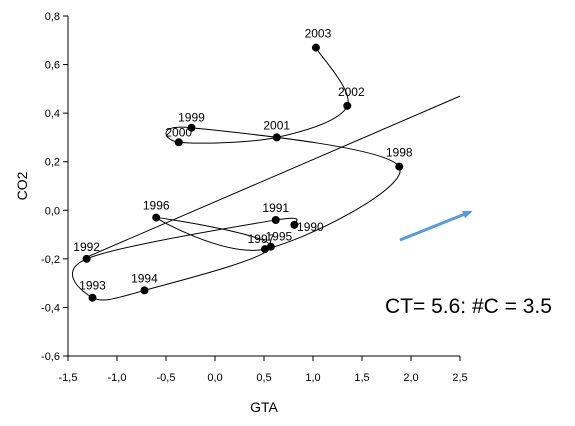 Image resolution: width=575 pixels, height=426 pixels. I want to click on point-label-1996: 1996, so click(156, 206).